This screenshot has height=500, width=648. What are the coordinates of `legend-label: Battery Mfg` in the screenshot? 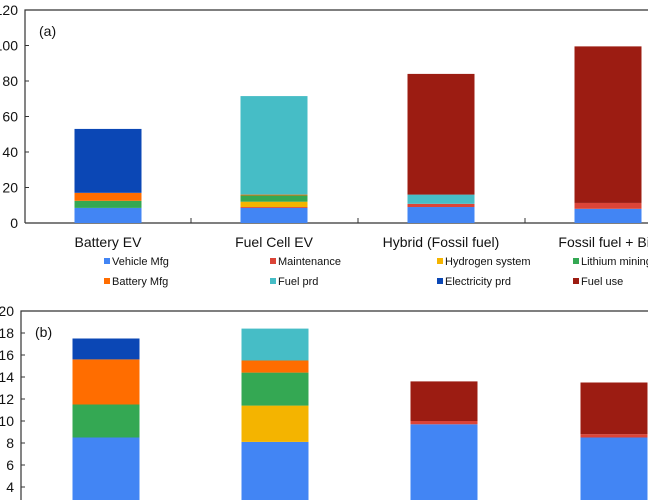 It's located at (140, 282).